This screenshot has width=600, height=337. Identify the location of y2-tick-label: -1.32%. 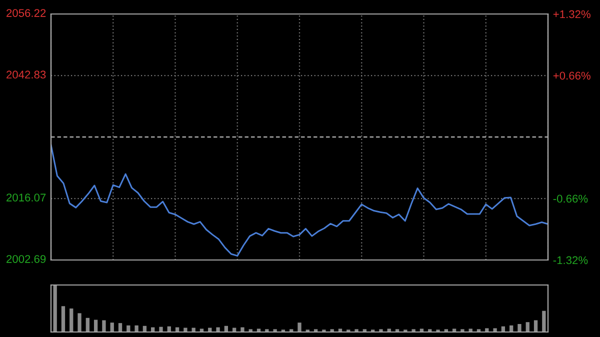
(570, 260).